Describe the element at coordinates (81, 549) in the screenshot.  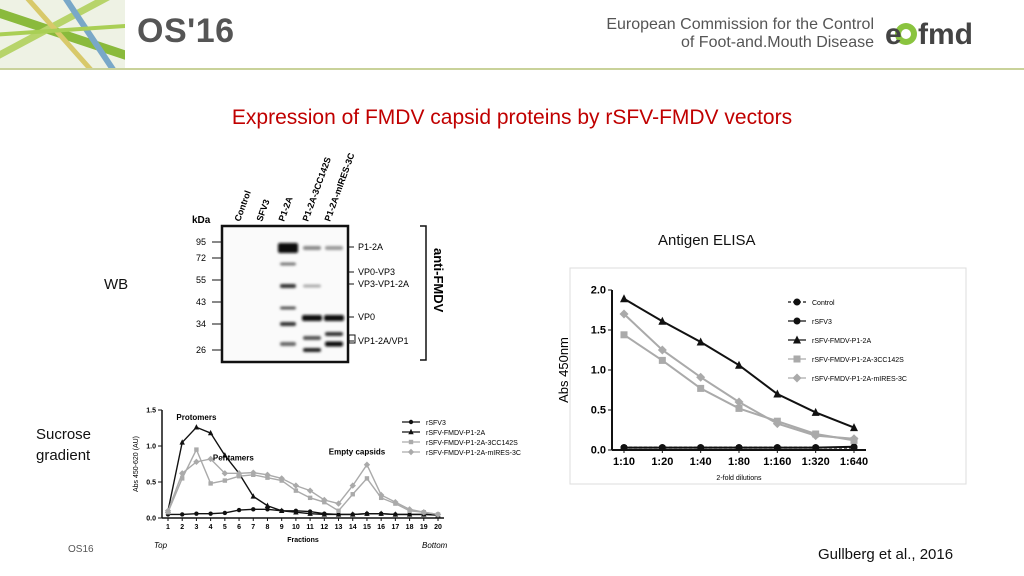
I see `footer-label: OS16` at that location.